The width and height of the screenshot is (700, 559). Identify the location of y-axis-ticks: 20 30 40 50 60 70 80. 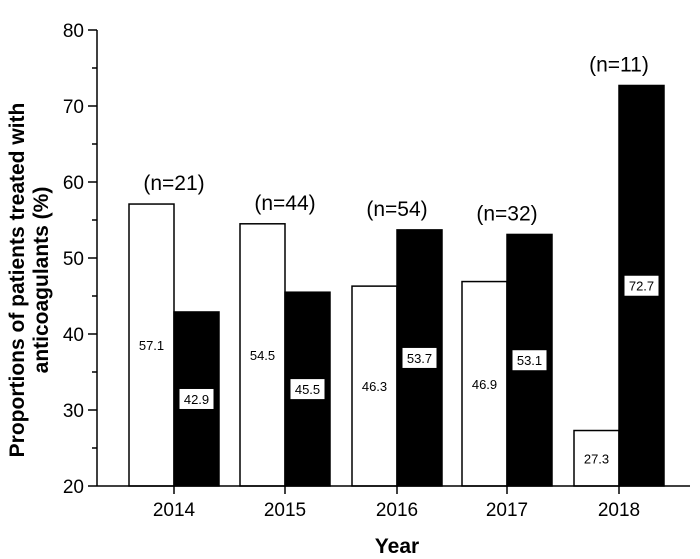
(80, 259).